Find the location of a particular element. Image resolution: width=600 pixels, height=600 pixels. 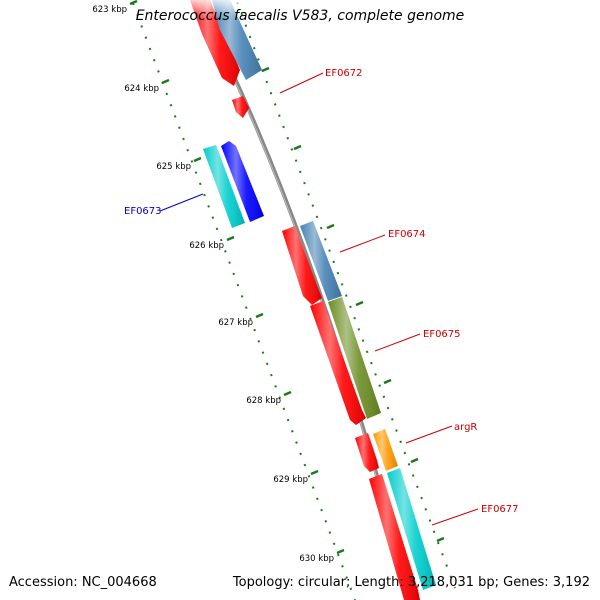

gene-feature-red-bottom is located at coordinates (394, 537).